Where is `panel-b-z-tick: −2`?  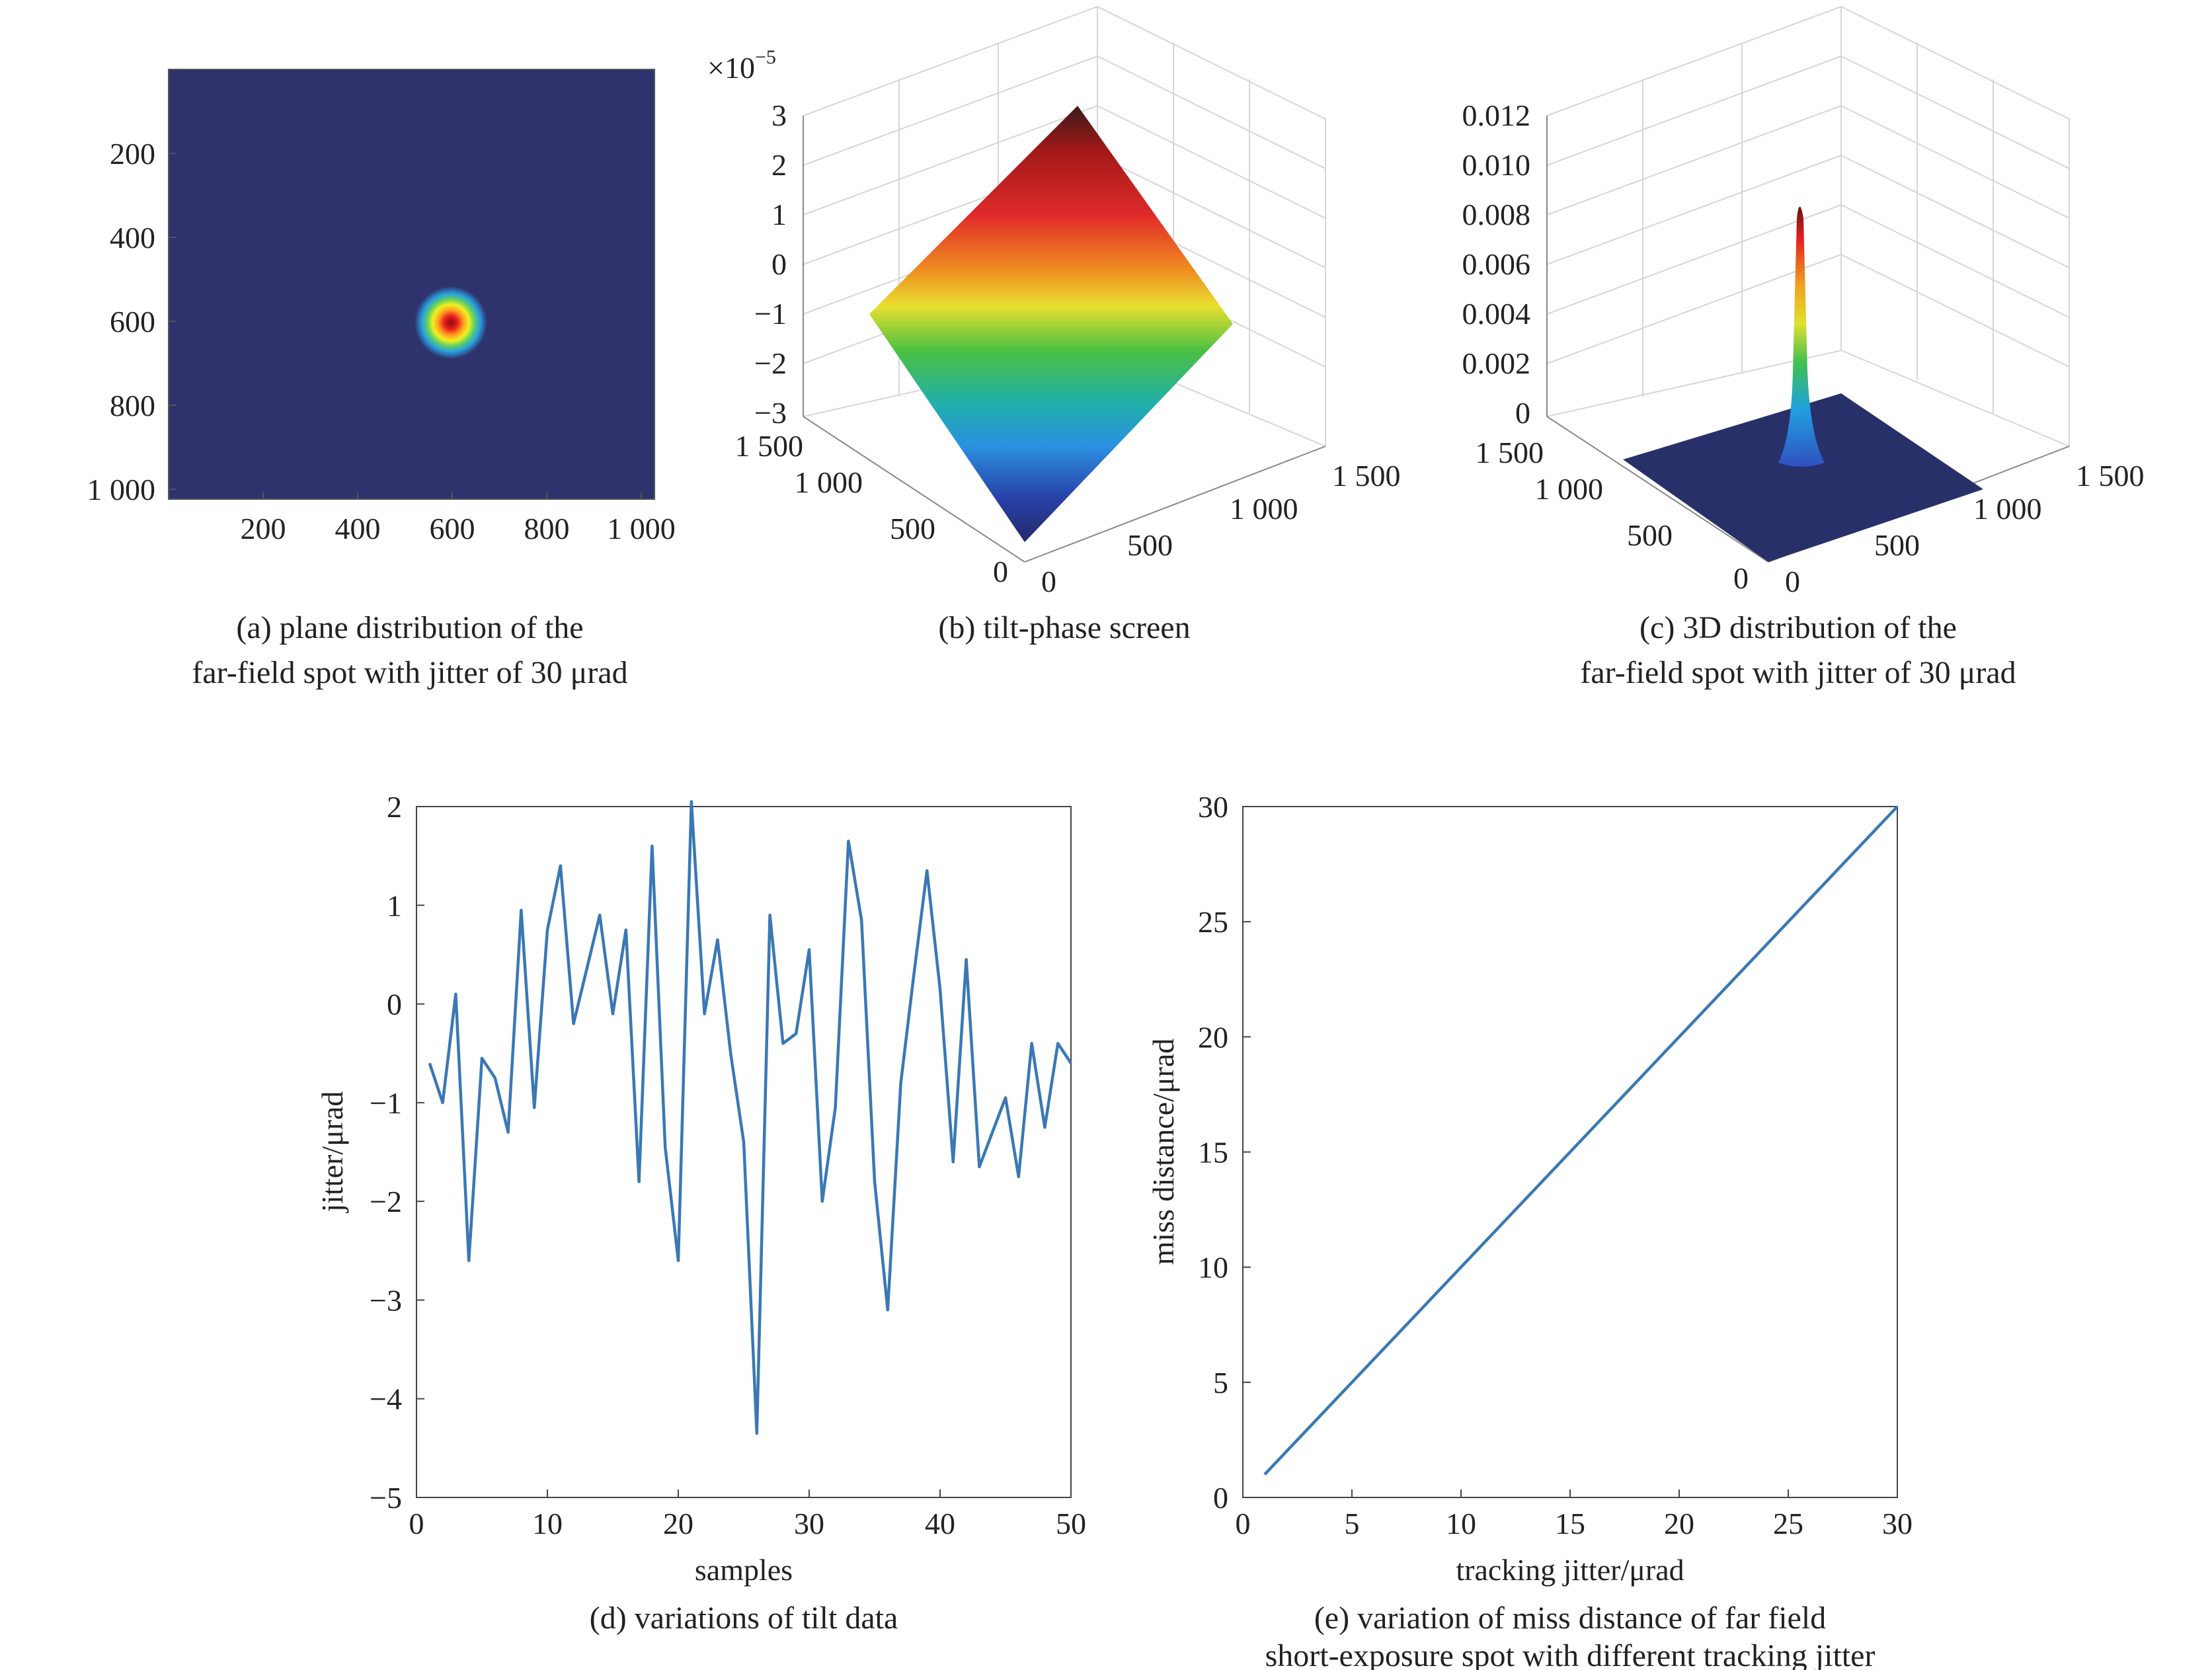
panel-b-z-tick: −2 is located at coordinates (770, 363).